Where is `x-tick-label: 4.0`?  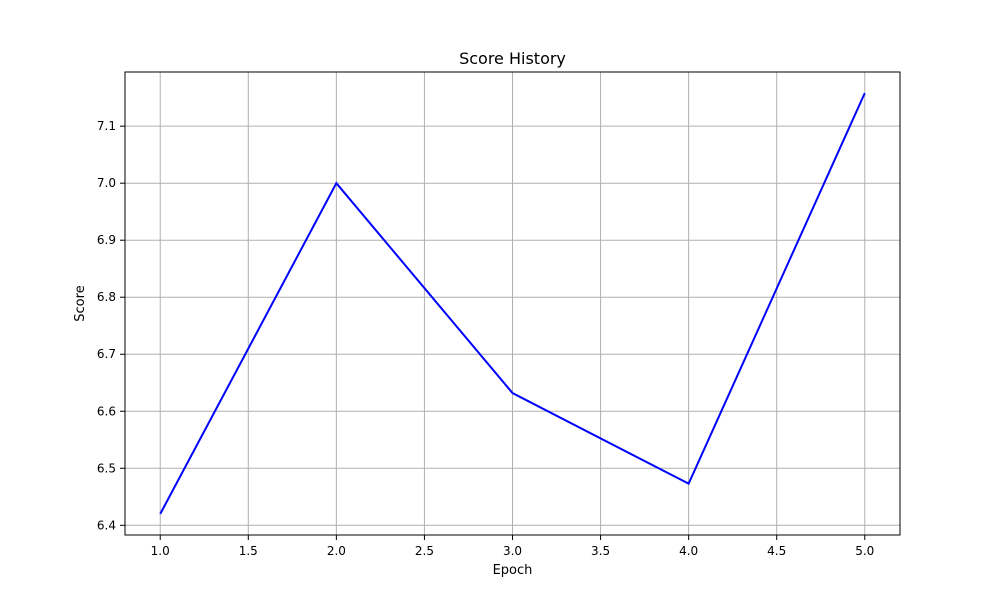 x-tick-label: 4.0 is located at coordinates (688, 551).